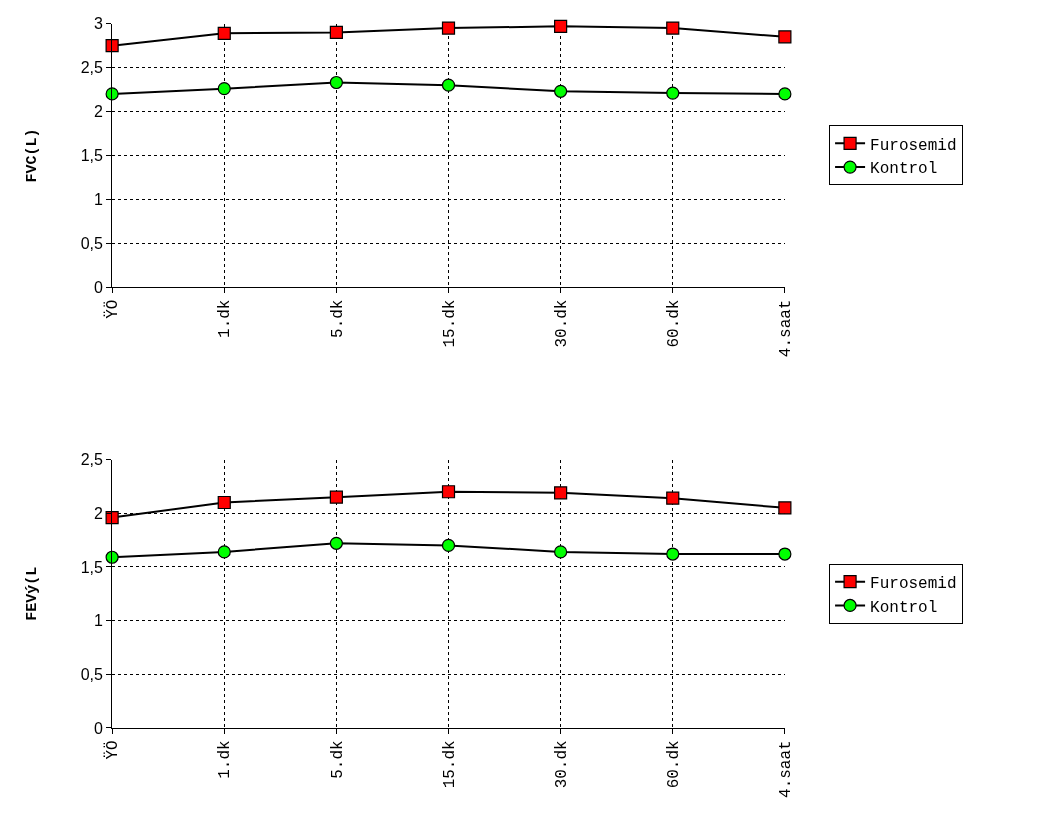 This screenshot has height=830, width=1063. I want to click on y-axis-title: FEVý(L, so click(32, 593).